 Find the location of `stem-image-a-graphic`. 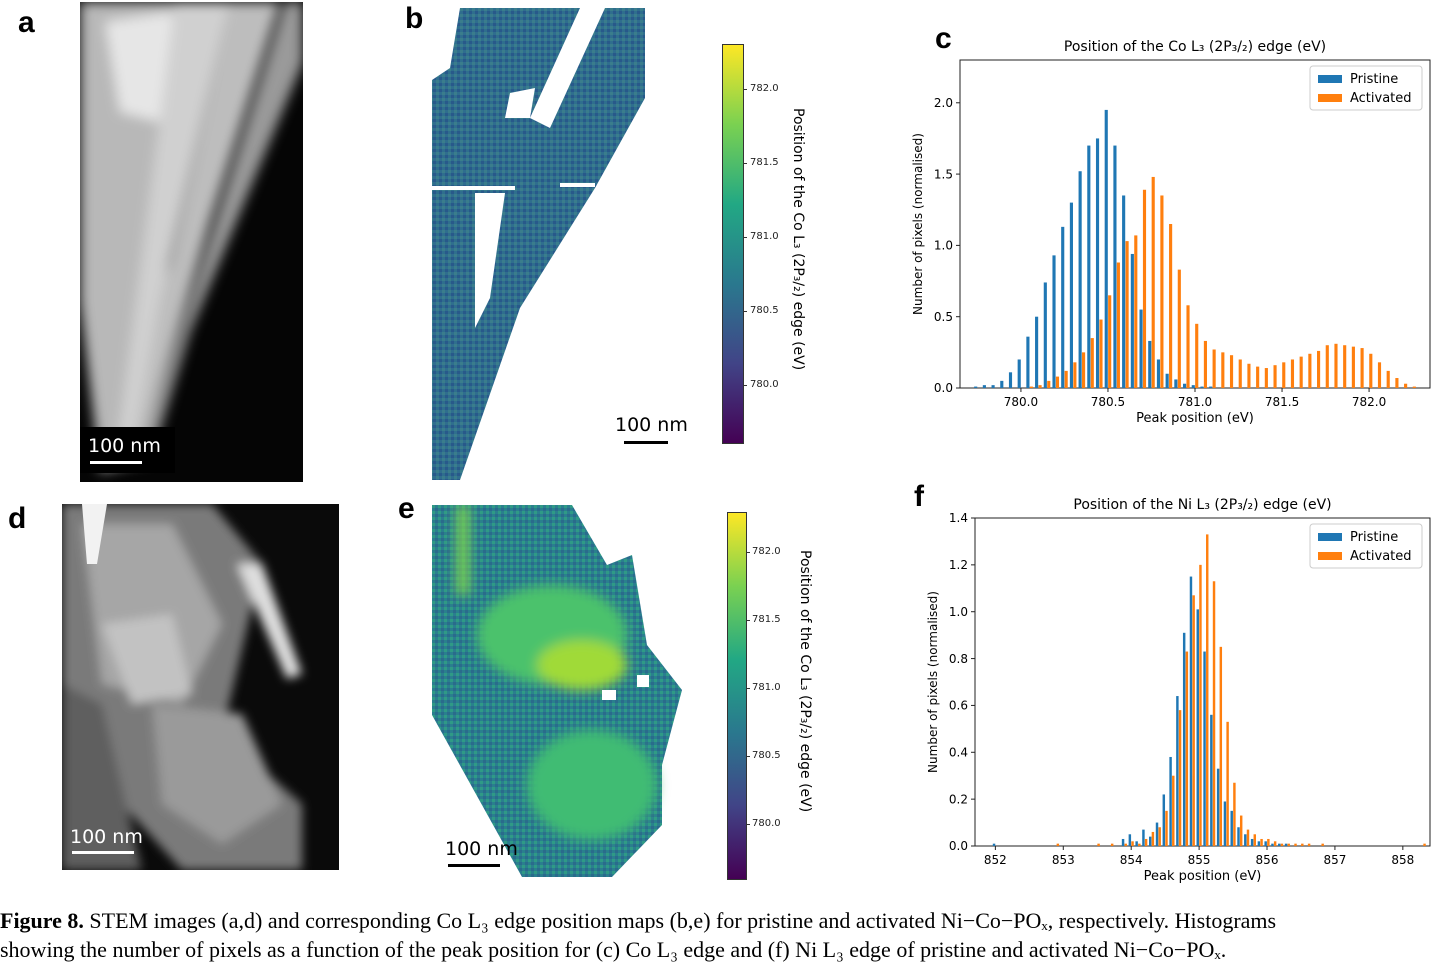

stem-image-a-graphic is located at coordinates (191, 242).